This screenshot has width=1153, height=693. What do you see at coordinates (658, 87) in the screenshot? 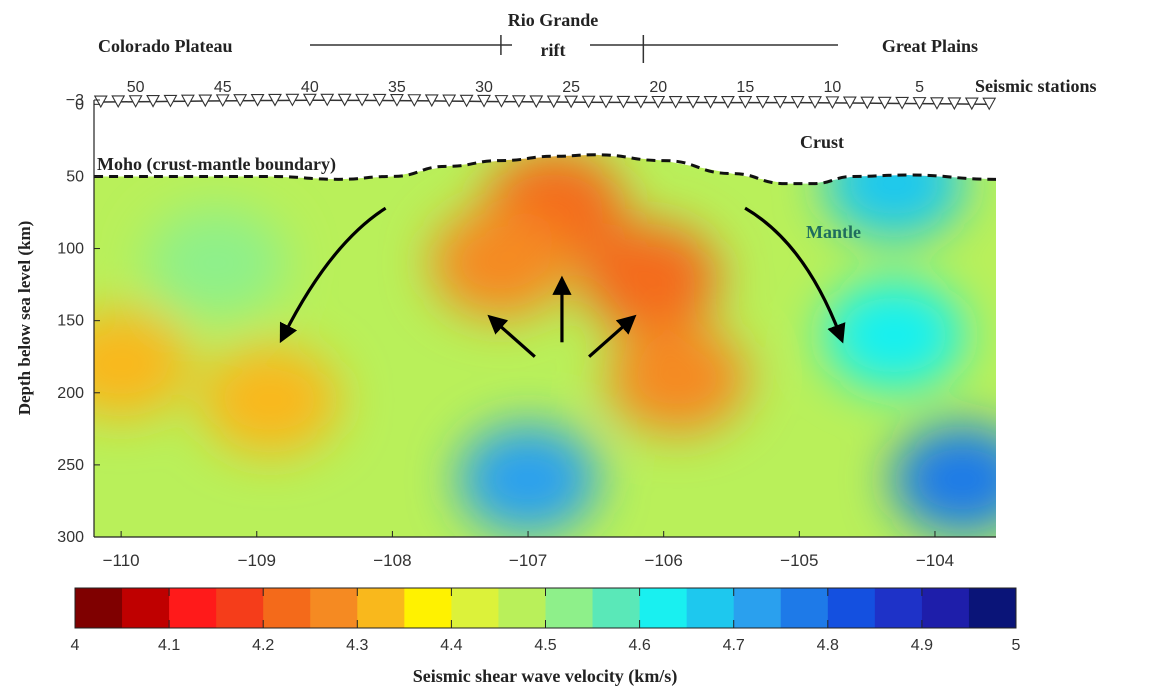
I see `station-number-label: 20` at bounding box center [658, 87].